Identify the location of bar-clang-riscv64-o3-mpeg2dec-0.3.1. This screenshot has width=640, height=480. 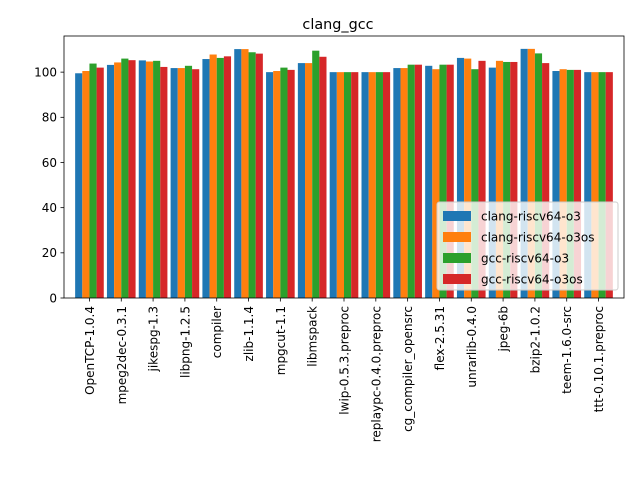
(110, 181).